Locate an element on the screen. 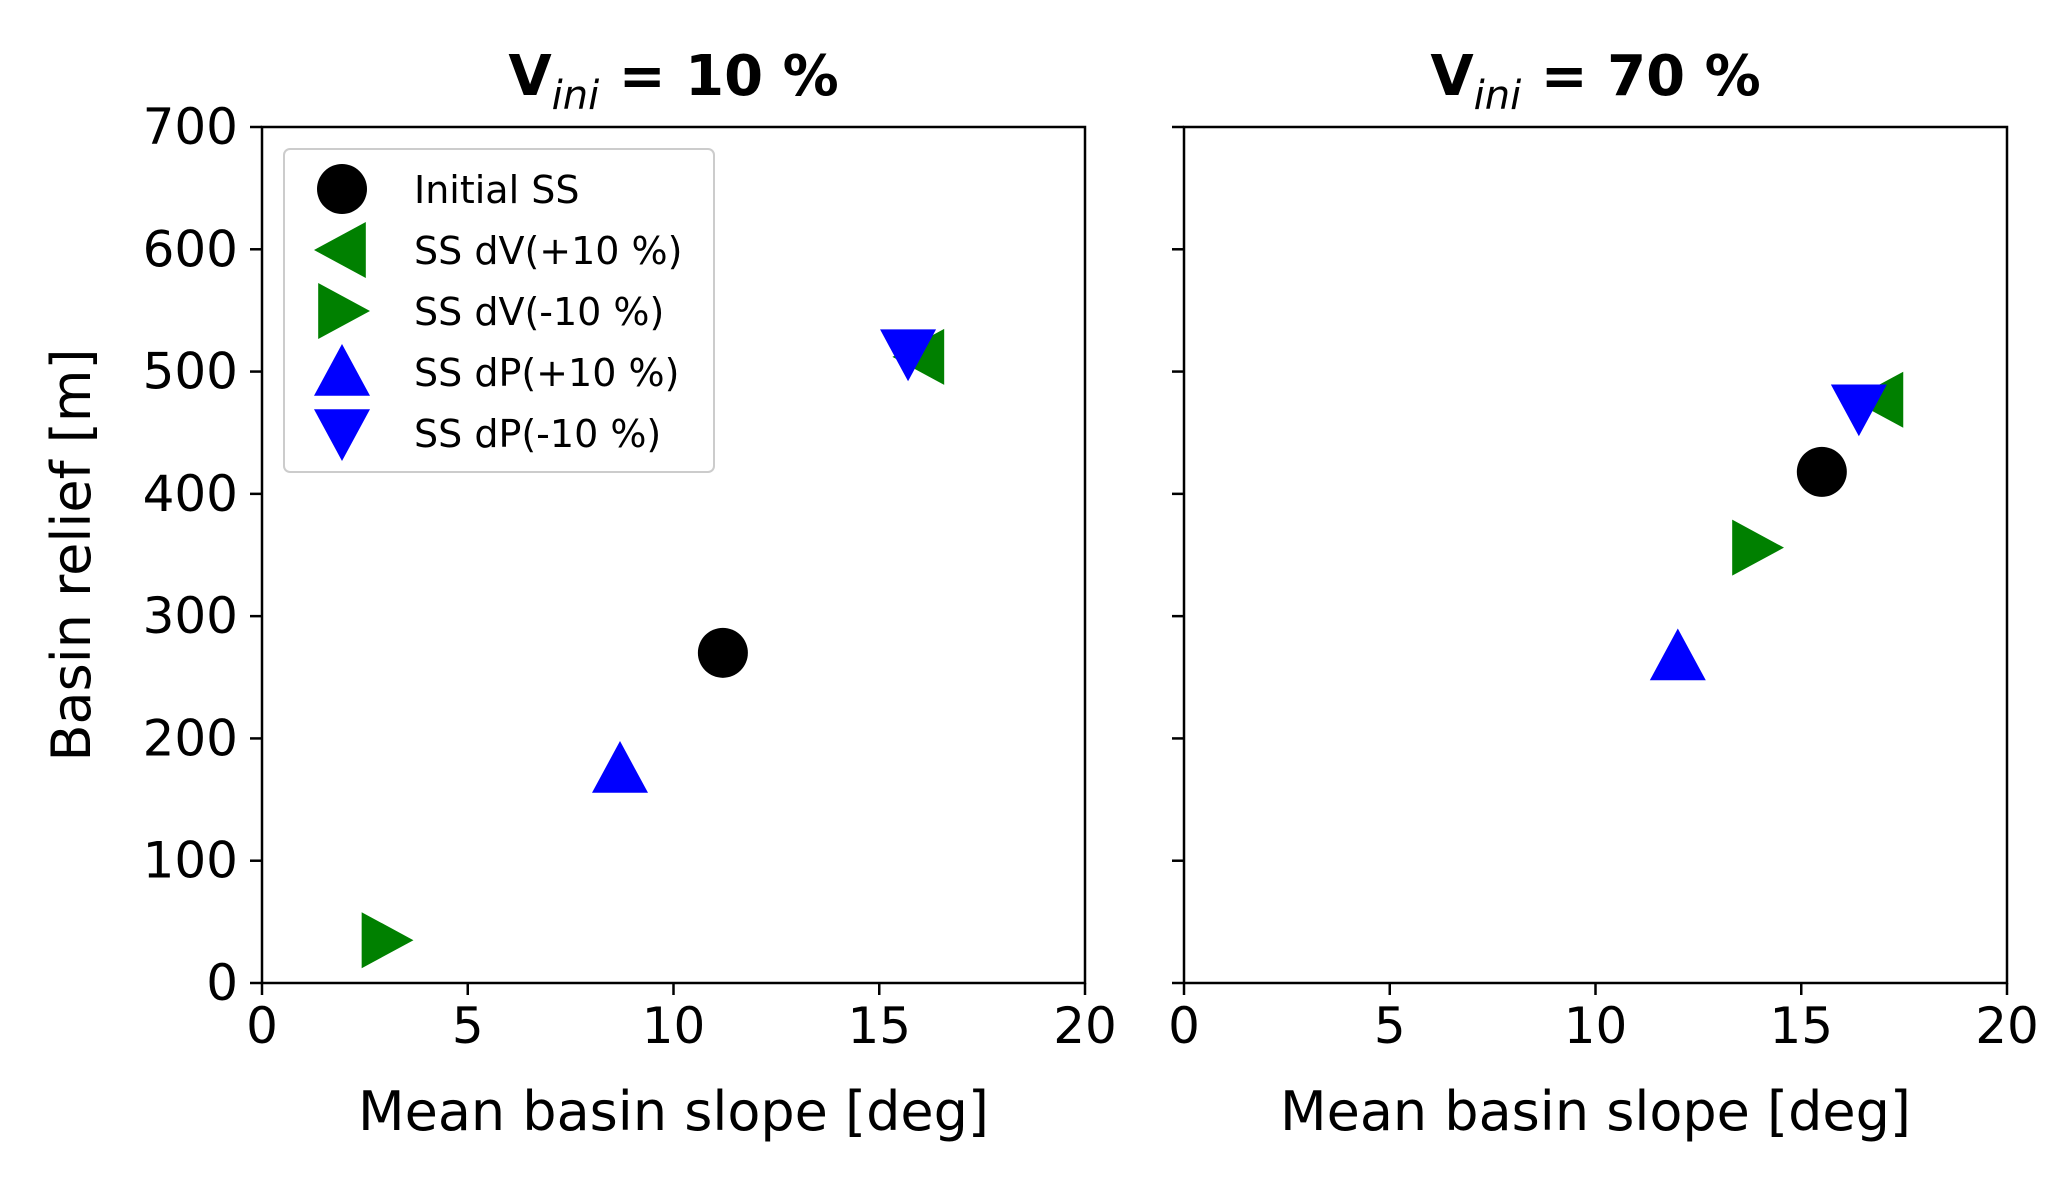  y-tick-label: 100 is located at coordinates (190, 861).